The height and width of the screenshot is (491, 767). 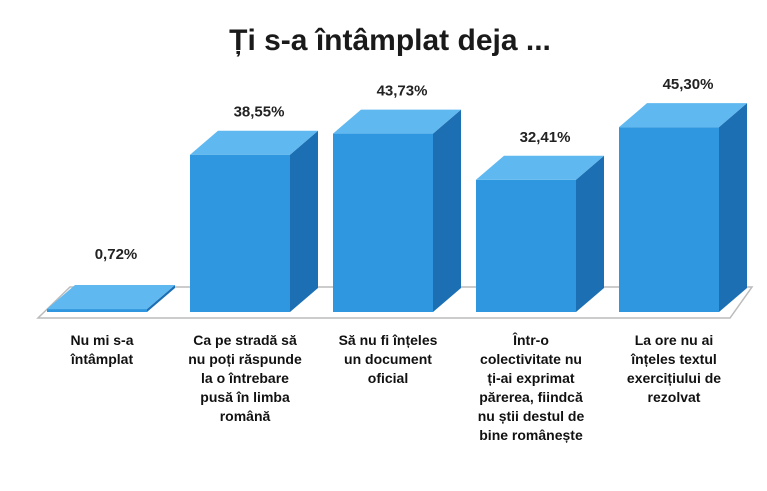 I want to click on value-label: 43,73%, so click(x=402, y=91).